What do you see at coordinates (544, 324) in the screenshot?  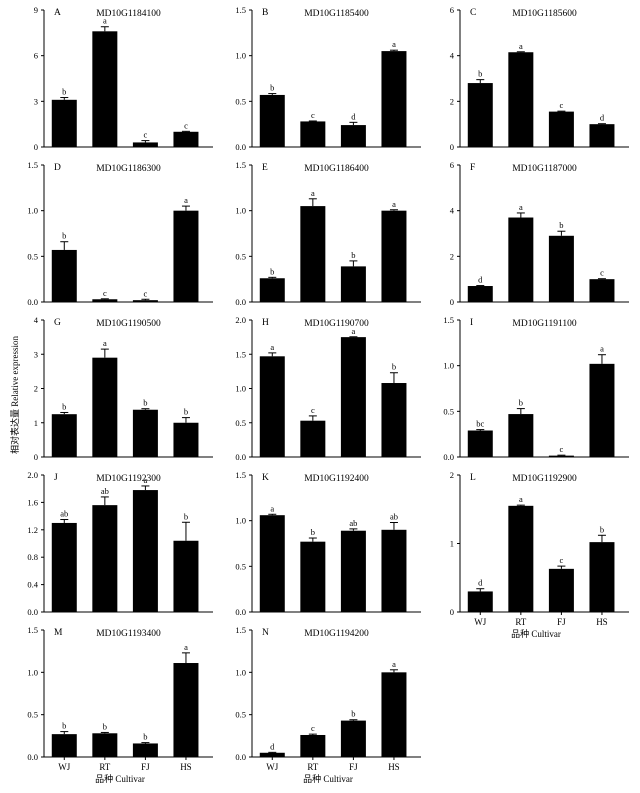 I see `gene-title: MD10G1191100` at bounding box center [544, 324].